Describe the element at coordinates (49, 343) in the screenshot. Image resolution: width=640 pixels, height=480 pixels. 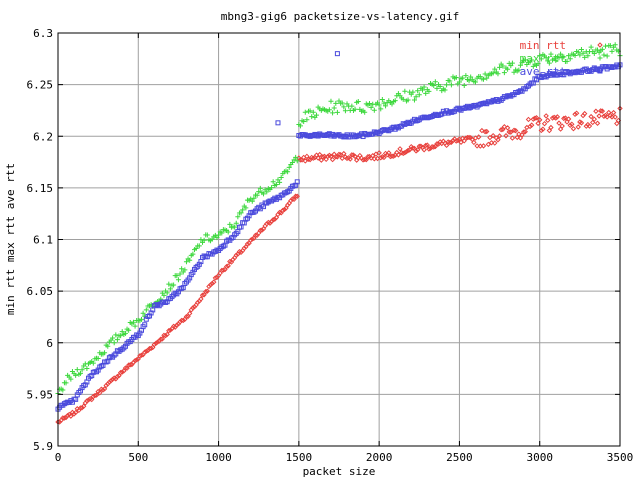
I see `y-tick-label: 6` at that location.